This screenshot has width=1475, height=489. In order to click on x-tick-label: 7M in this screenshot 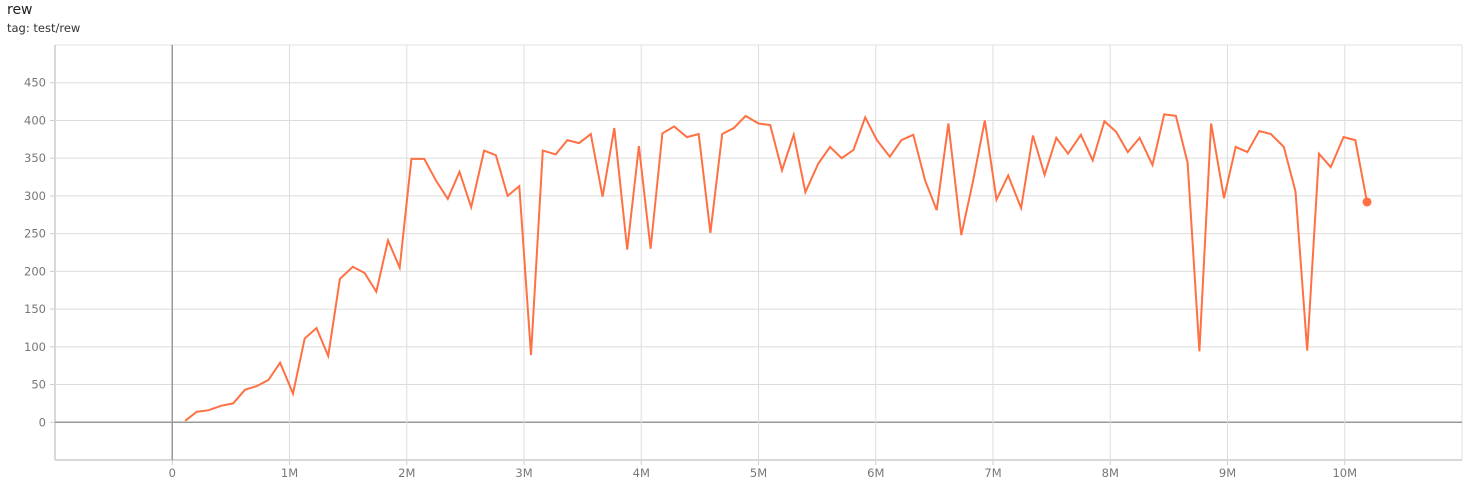, I will do `click(992, 473)`.